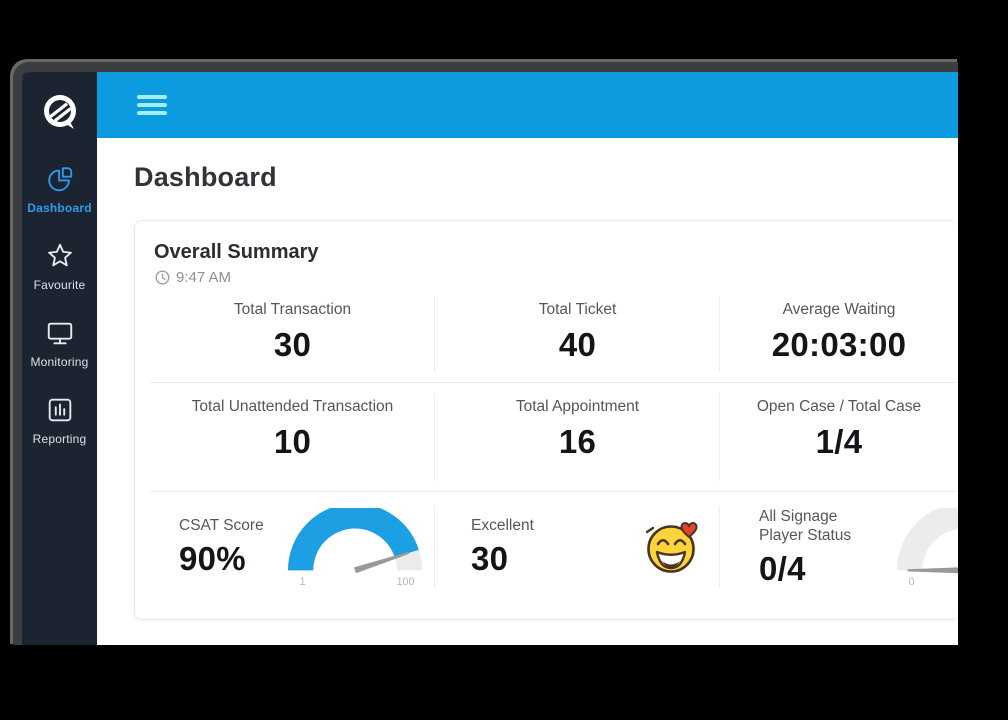  Describe the element at coordinates (839, 309) in the screenshot. I see `metric-label: Average Waiting` at that location.